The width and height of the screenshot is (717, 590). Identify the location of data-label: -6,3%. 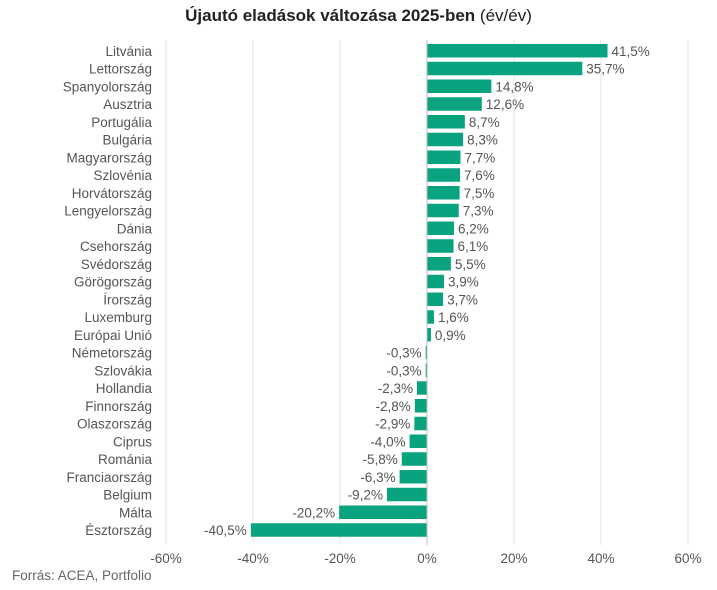
(377, 477).